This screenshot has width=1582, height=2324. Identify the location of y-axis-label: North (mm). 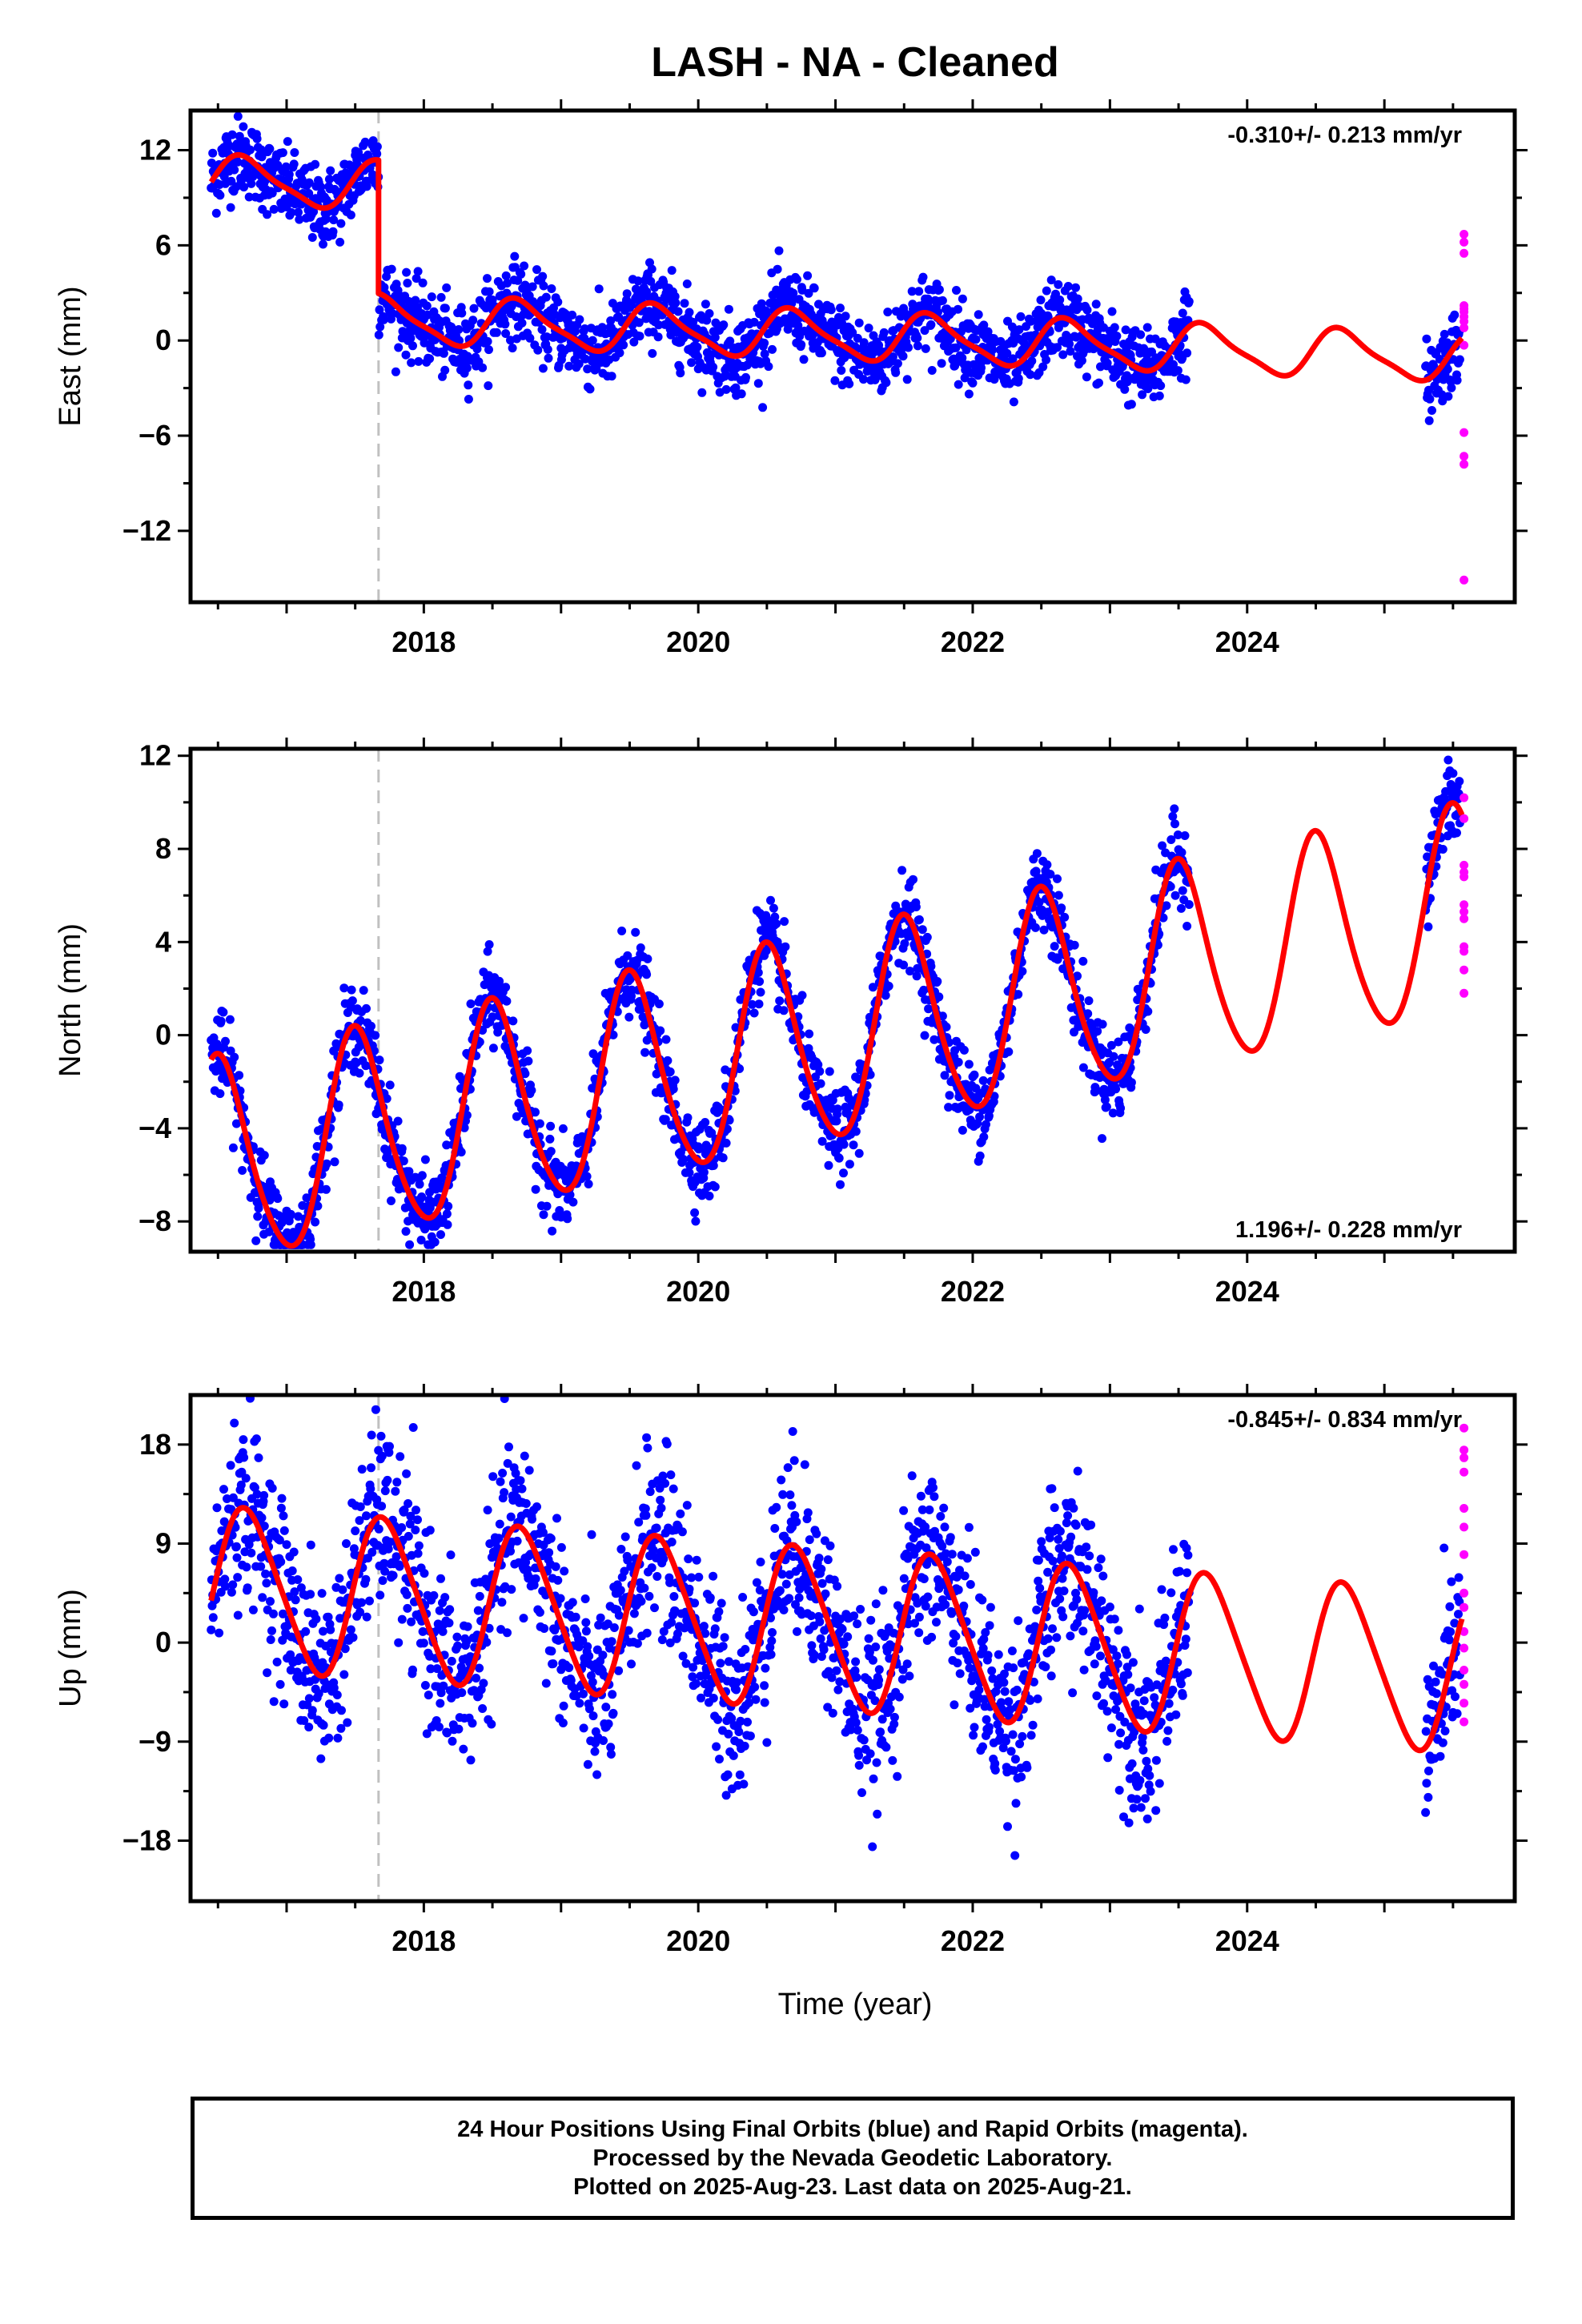
(70, 1000).